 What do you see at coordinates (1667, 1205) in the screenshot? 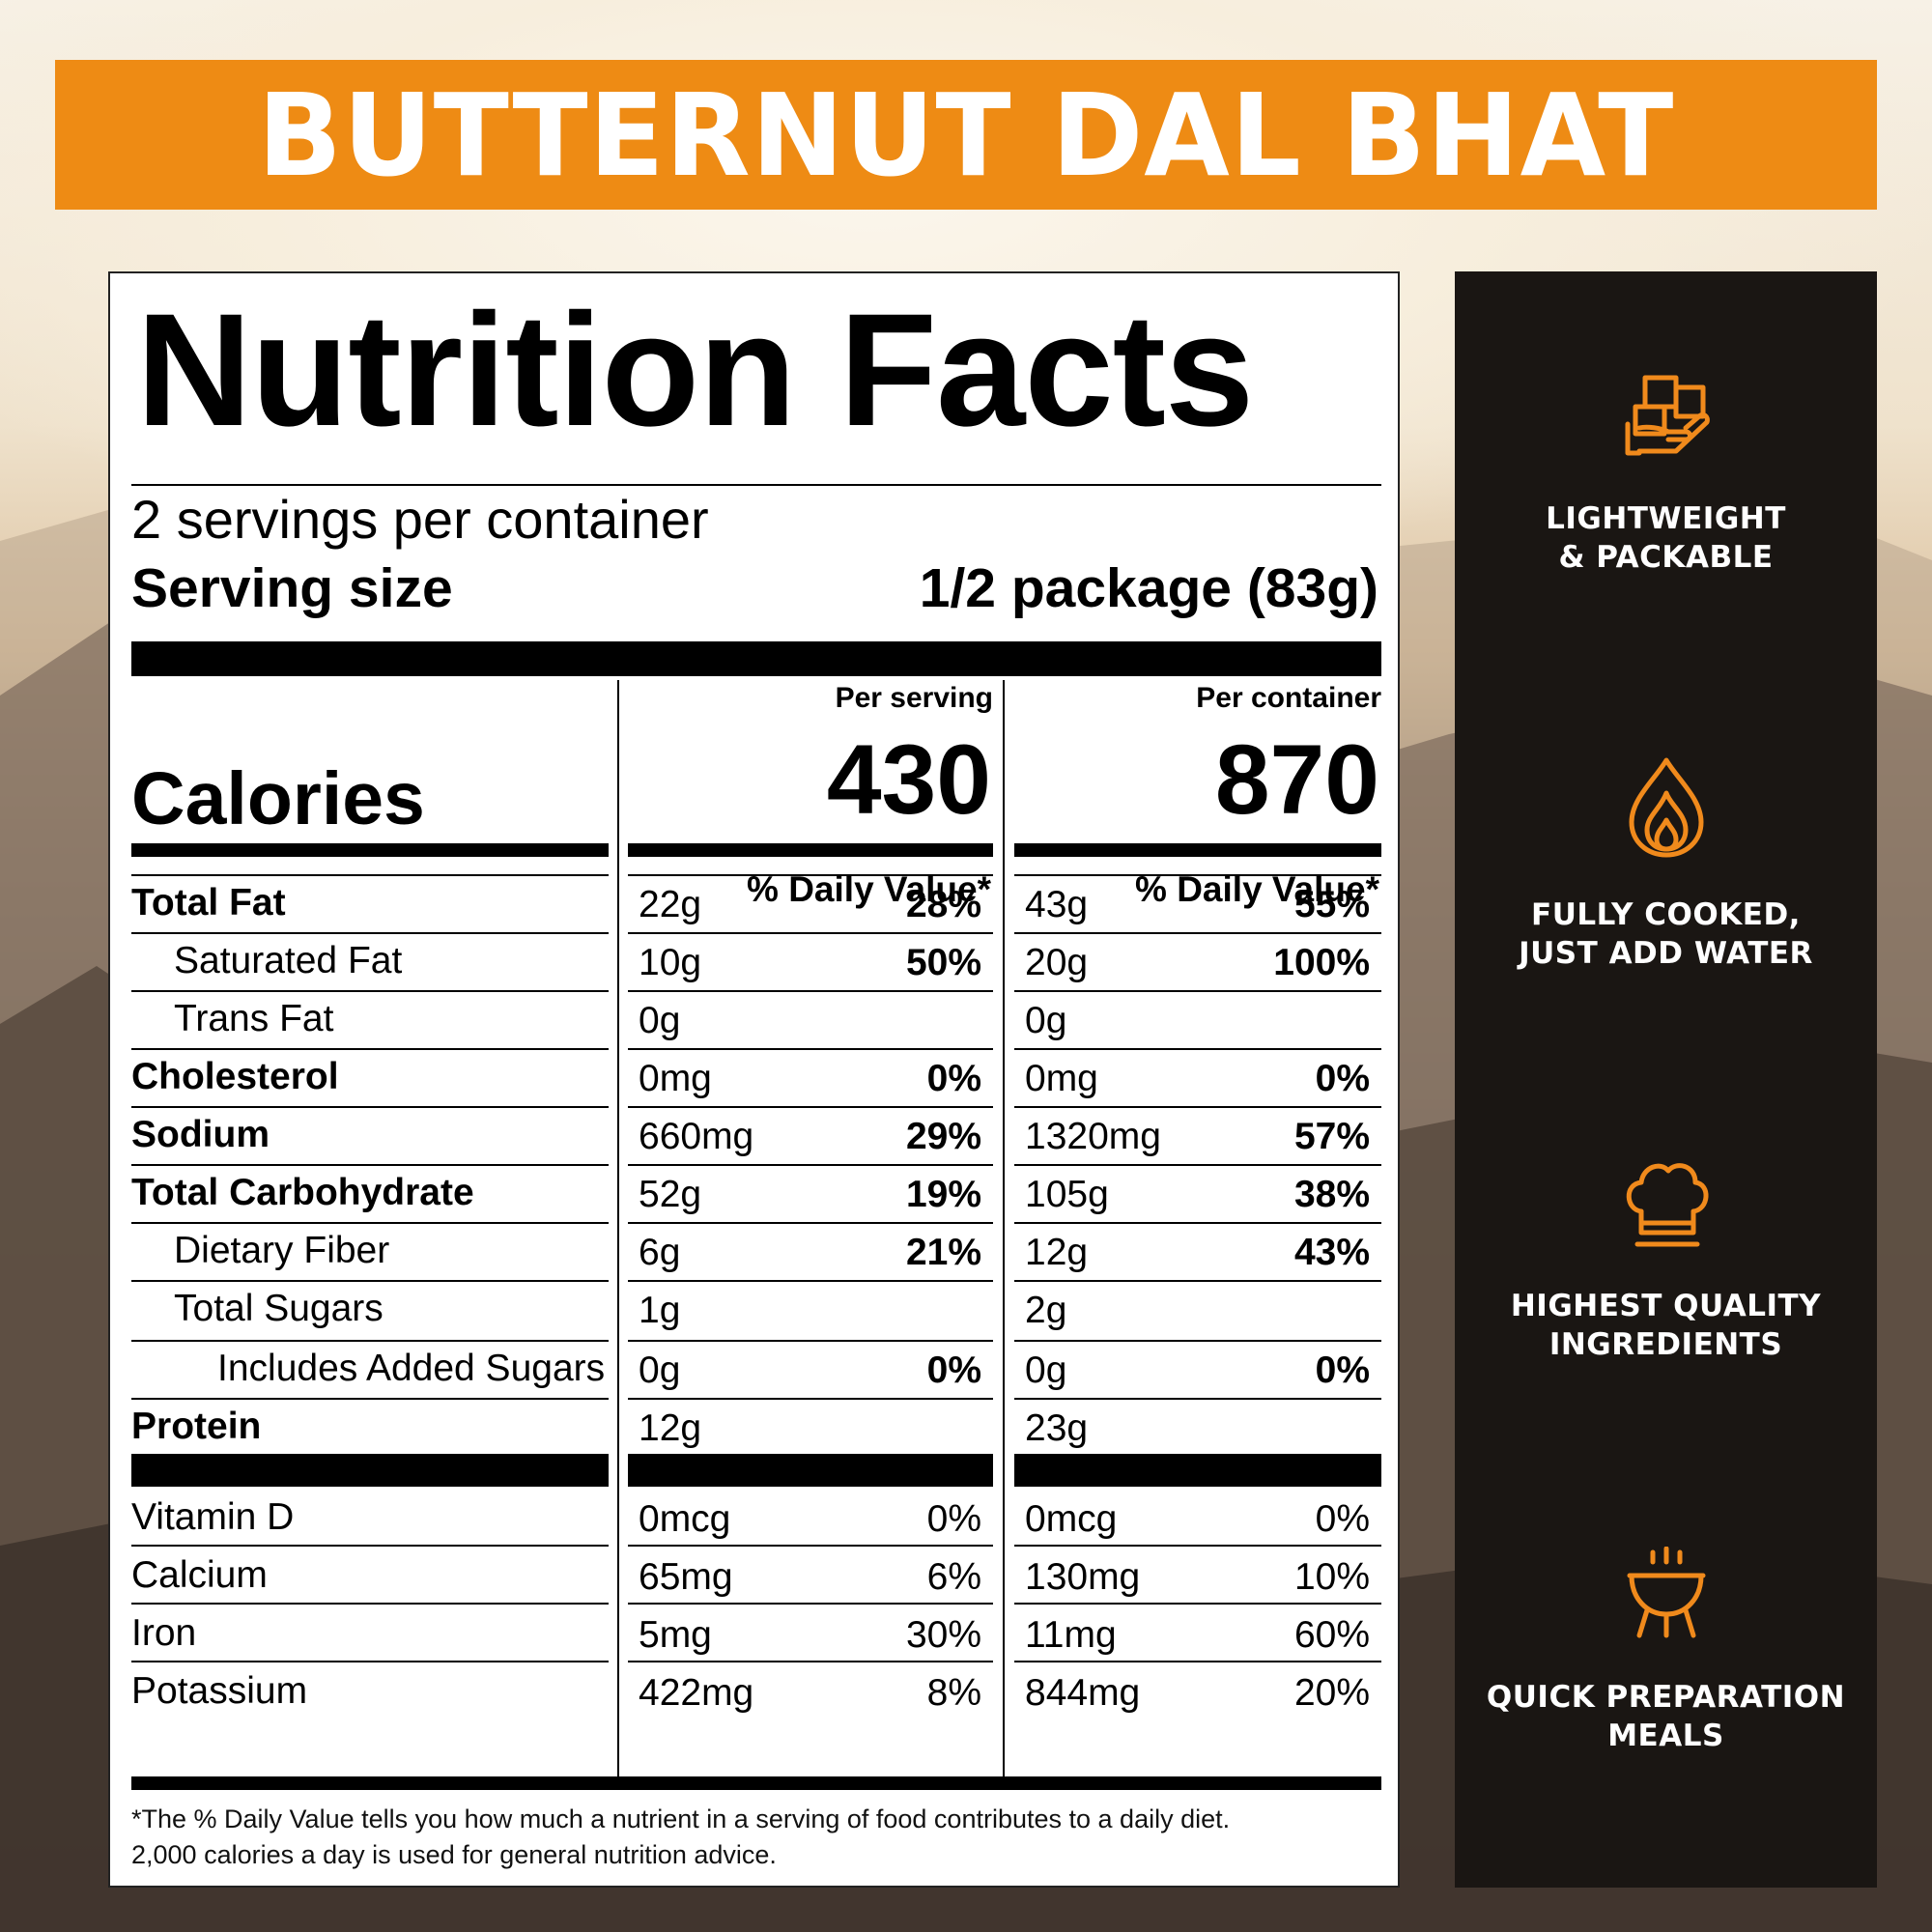
I see `chef-hat-icon` at bounding box center [1667, 1205].